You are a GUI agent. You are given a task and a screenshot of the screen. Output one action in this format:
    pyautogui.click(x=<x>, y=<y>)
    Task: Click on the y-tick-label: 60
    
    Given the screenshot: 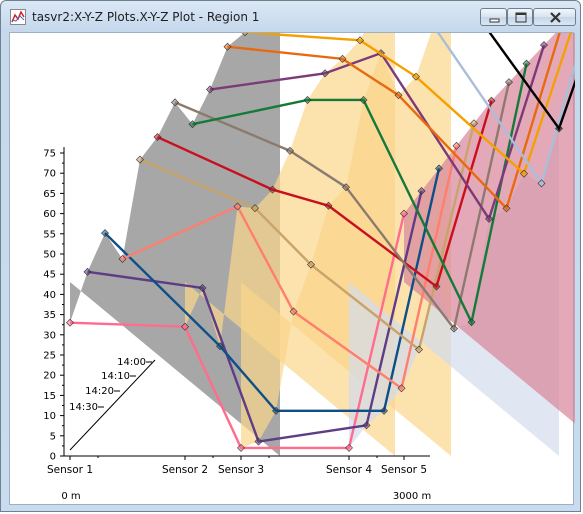 What is the action you would take?
    pyautogui.click(x=49, y=214)
    